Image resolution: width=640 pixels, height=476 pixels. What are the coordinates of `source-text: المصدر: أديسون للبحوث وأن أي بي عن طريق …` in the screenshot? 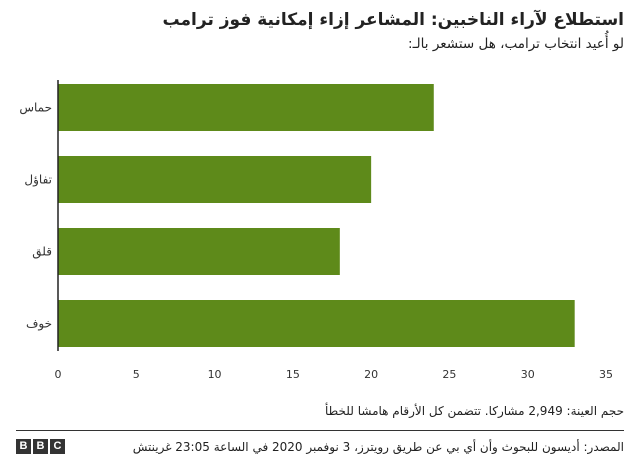 It's located at (378, 447).